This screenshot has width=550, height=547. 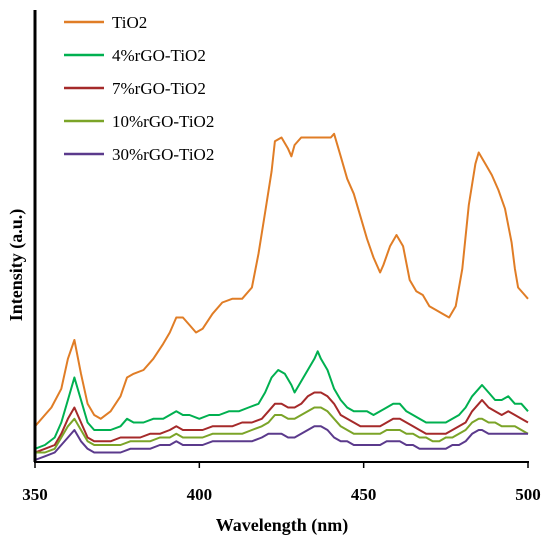 I want to click on legend-label-4: 30%rGO-TiO2, so click(x=163, y=154).